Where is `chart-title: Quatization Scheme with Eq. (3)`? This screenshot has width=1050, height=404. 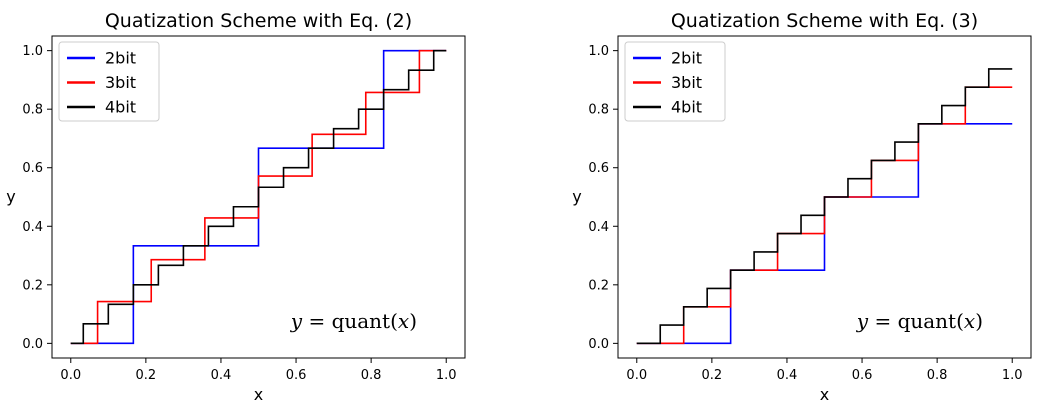 chart-title: Quatization Scheme with Eq. (3) is located at coordinates (824, 21).